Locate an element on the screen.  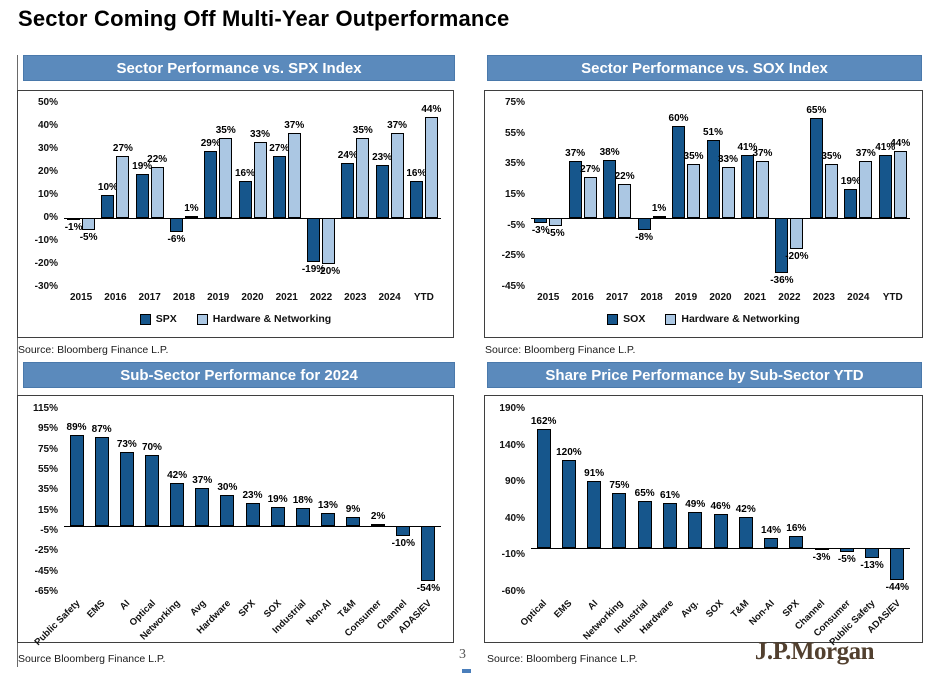
bar-value-label: 89% is located at coordinates (76, 428).